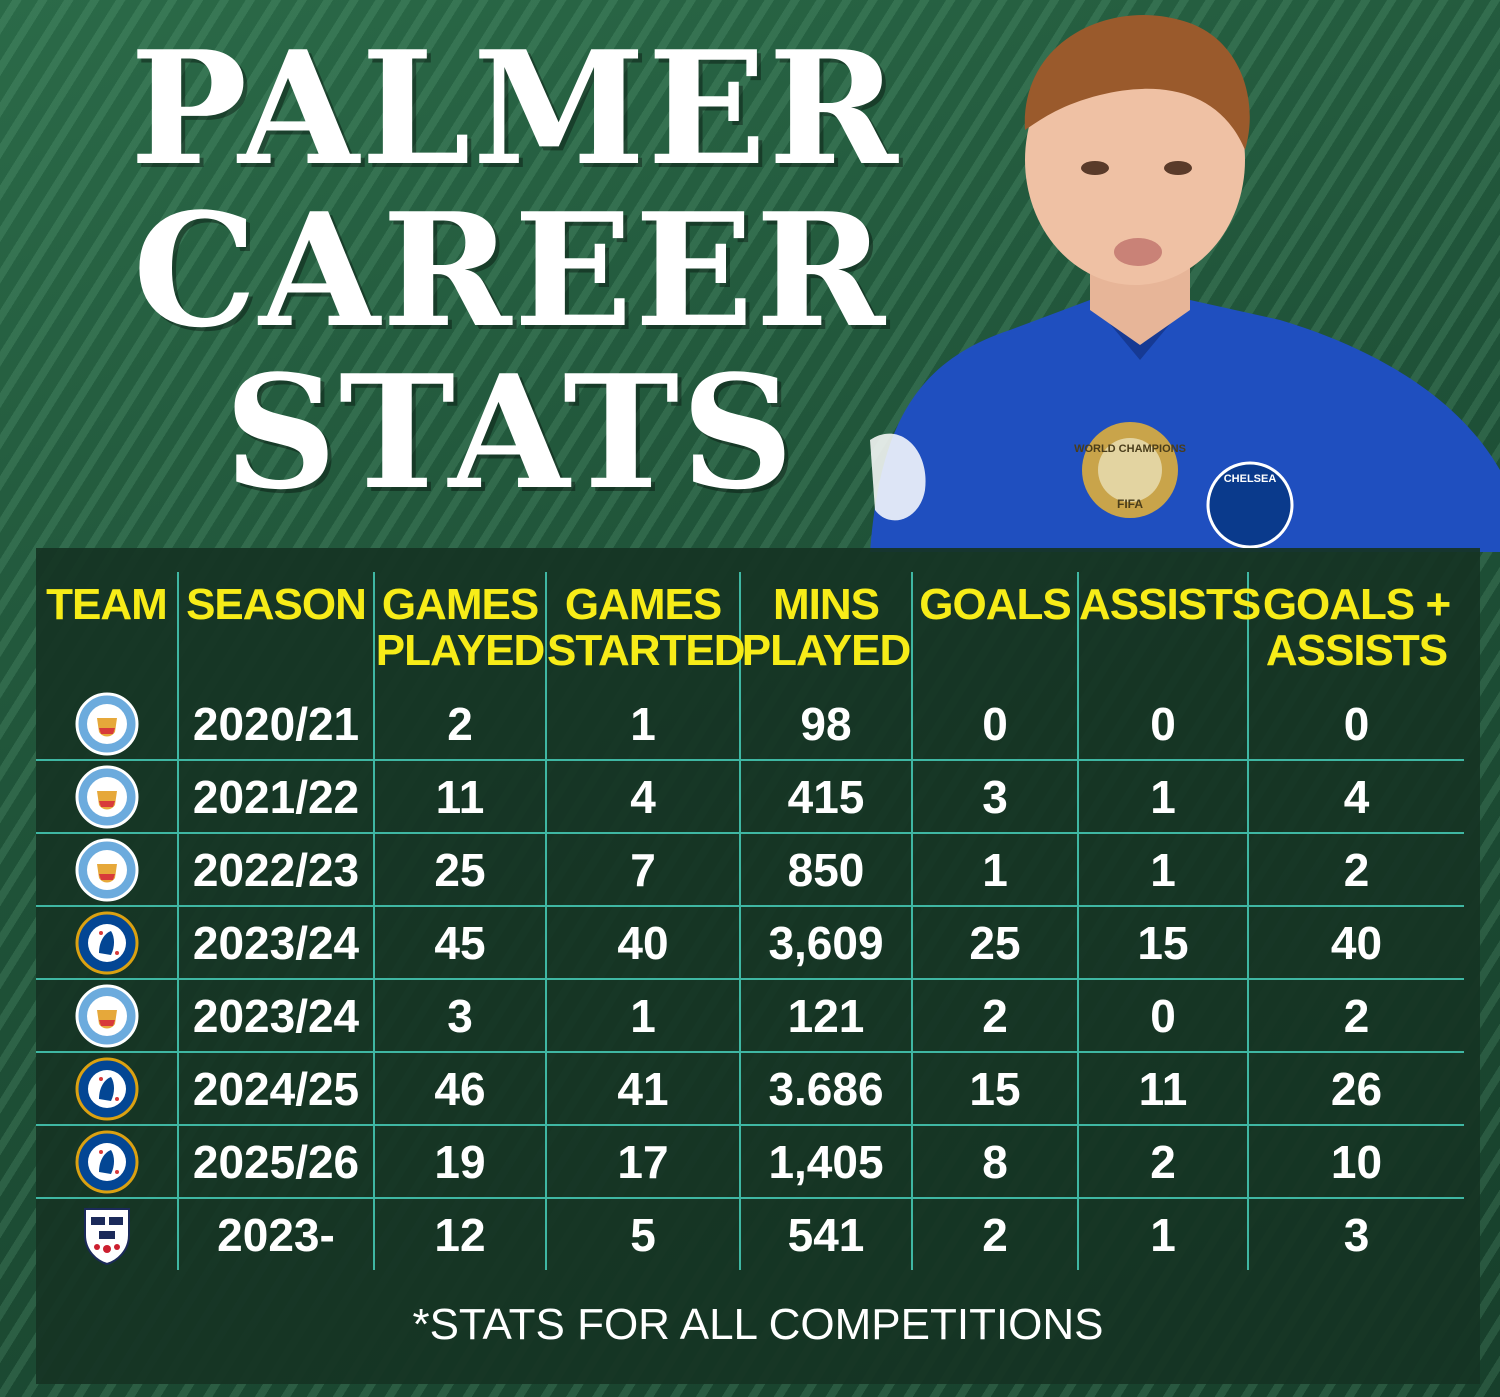  I want to click on goals-assists-cell: 40, so click(1355, 942).